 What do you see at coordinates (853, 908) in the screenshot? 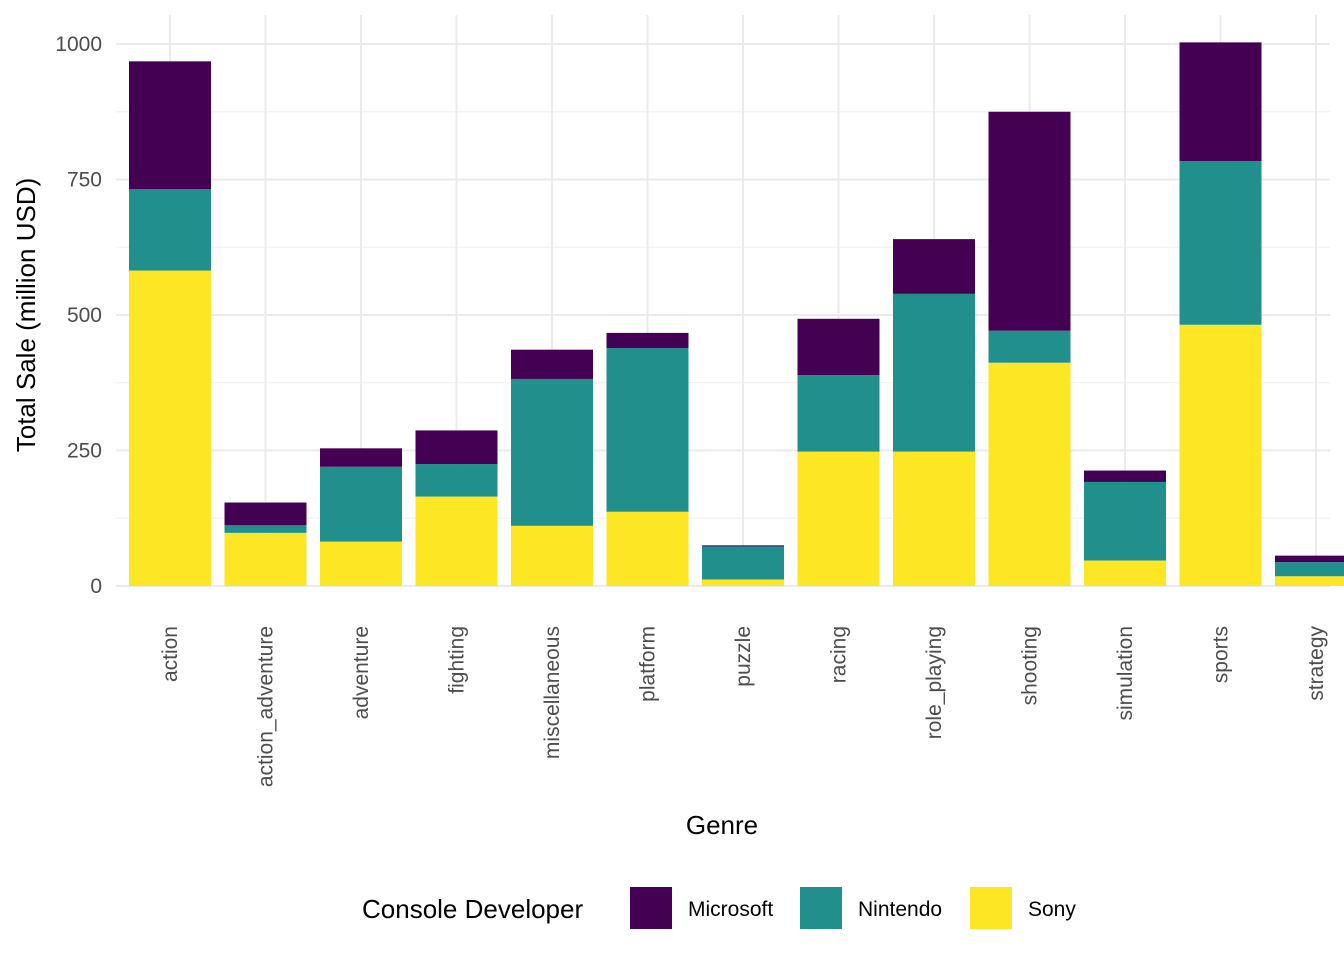
I see `legend-items: Microsoft Nintendo Sony` at bounding box center [853, 908].